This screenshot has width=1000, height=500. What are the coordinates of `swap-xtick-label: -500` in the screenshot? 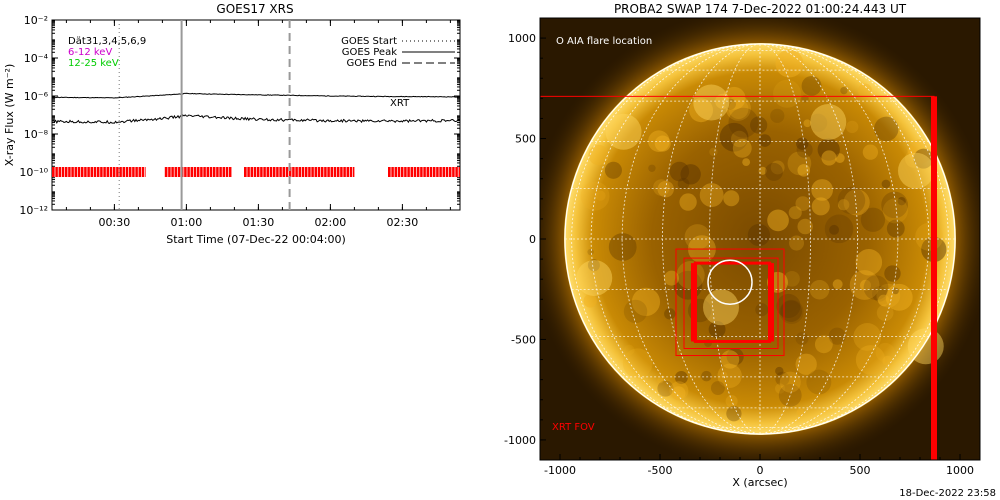 It's located at (660, 470).